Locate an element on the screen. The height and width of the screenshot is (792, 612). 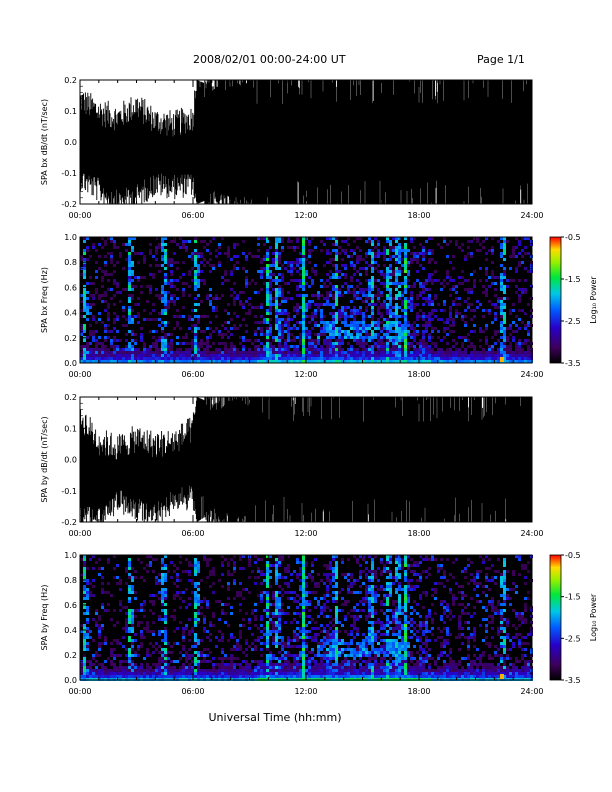
y-axis-label: SPA bx dB/dt (nT/sec) is located at coordinates (44, 142).